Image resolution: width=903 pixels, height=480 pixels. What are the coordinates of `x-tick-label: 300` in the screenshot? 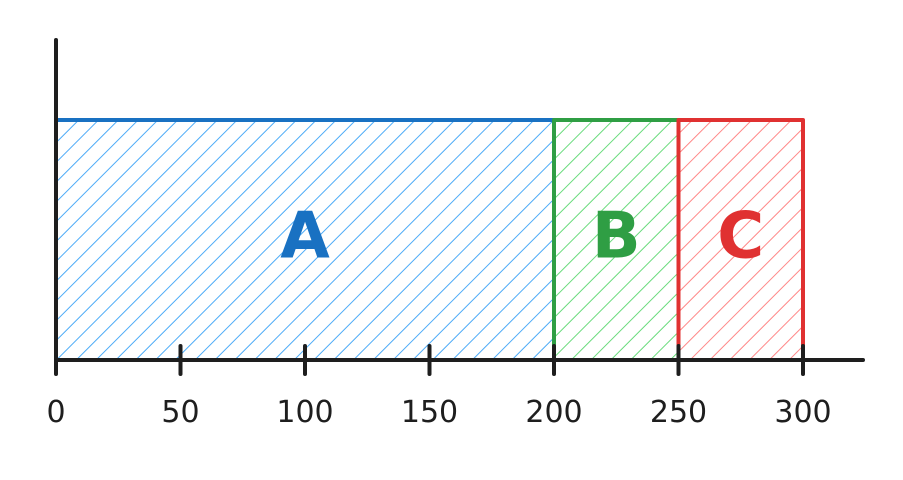 It's located at (802, 412).